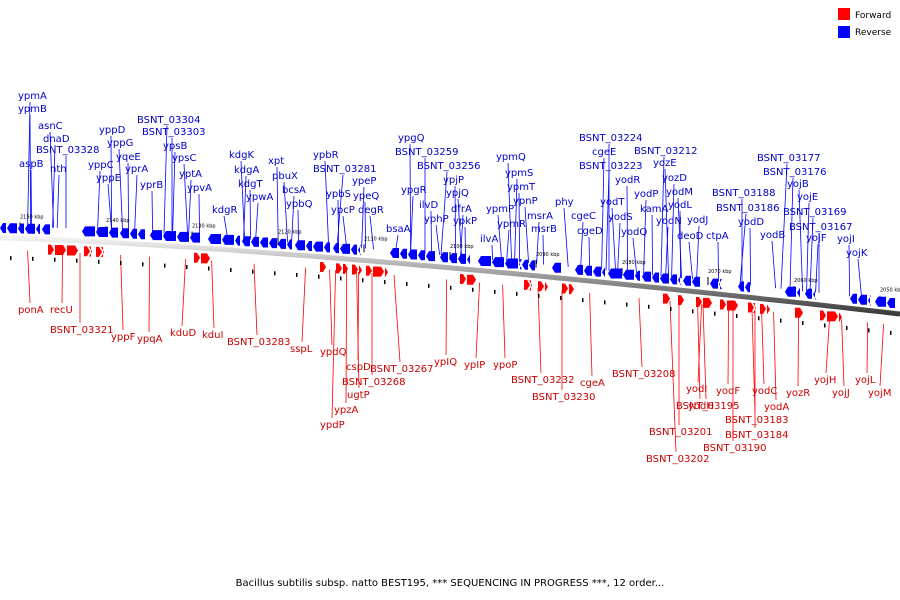  I want to click on reverse-gene-label-ypwa: ypwA, so click(259, 197).